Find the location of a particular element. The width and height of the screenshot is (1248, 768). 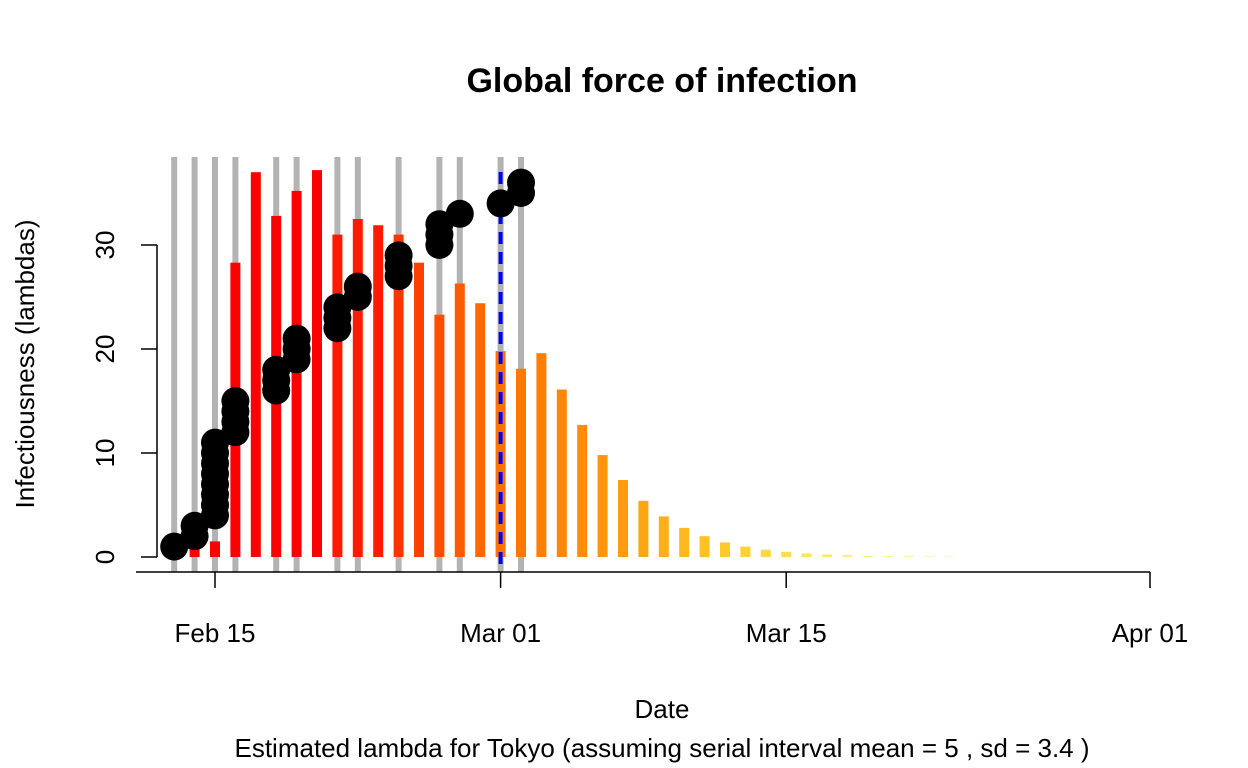

chart-title: Global force of infection is located at coordinates (661, 81).